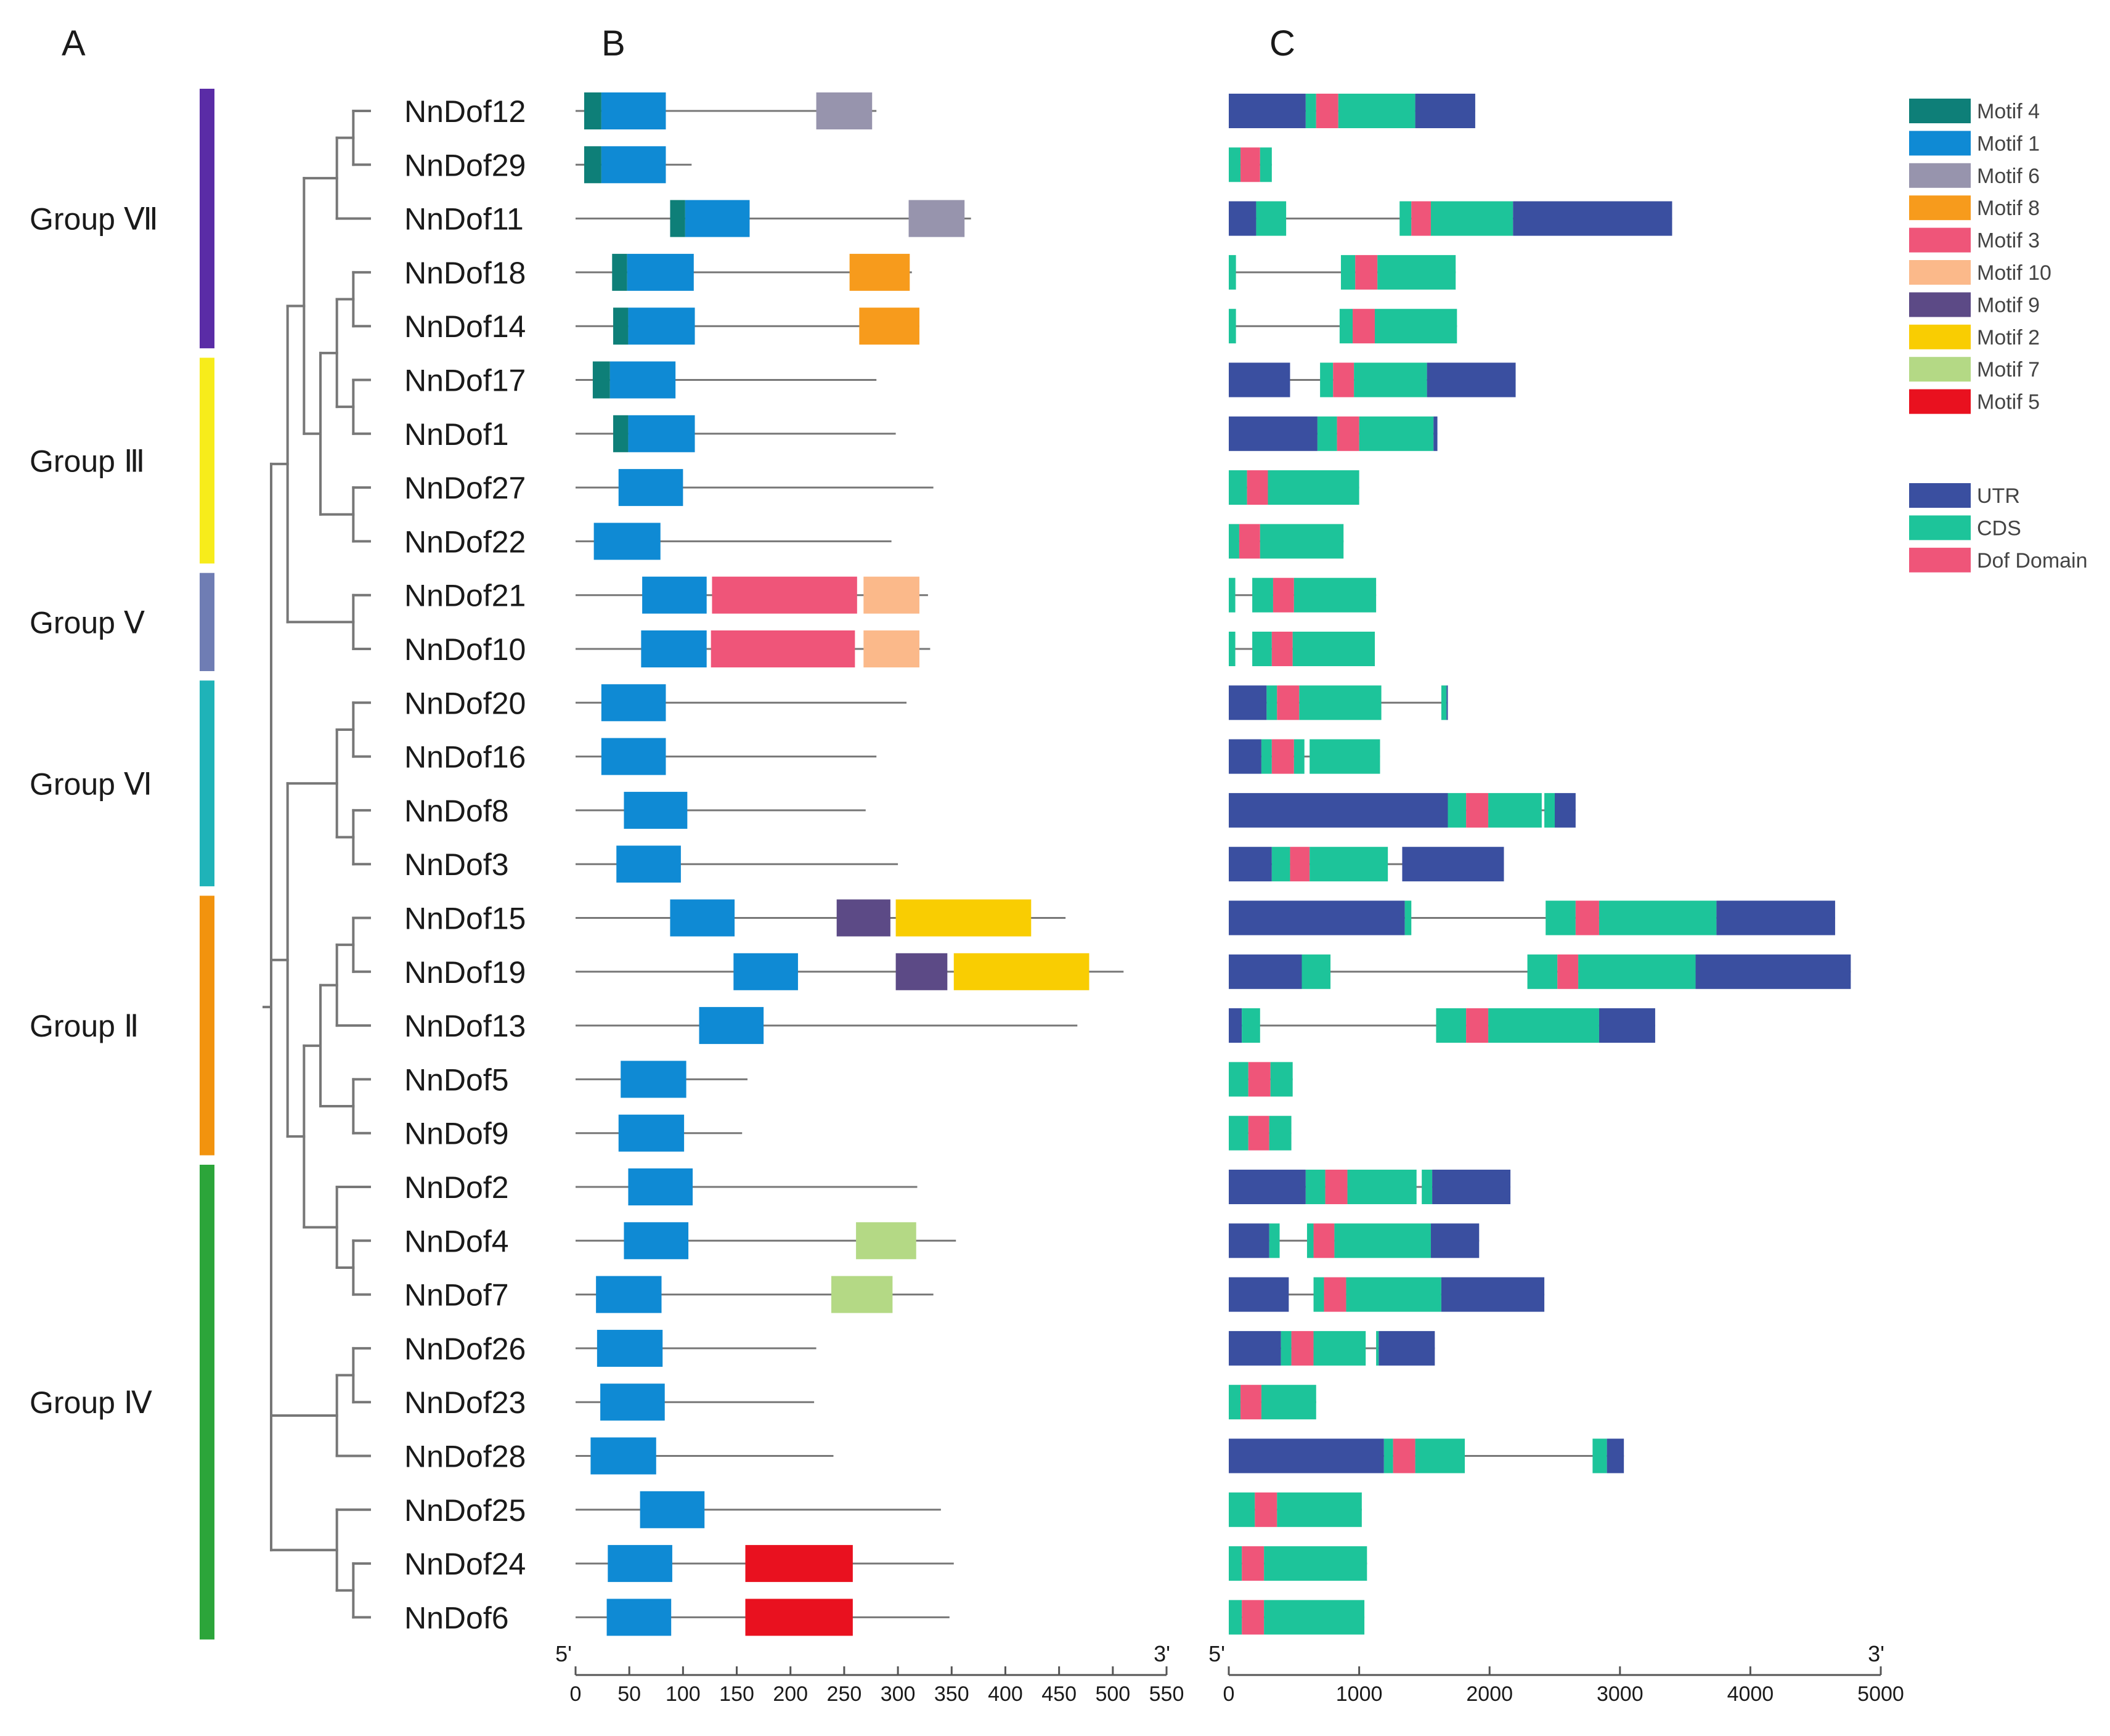 This screenshot has width=2110, height=1736. I want to click on structure-tick-label: 2000, so click(1489, 1694).